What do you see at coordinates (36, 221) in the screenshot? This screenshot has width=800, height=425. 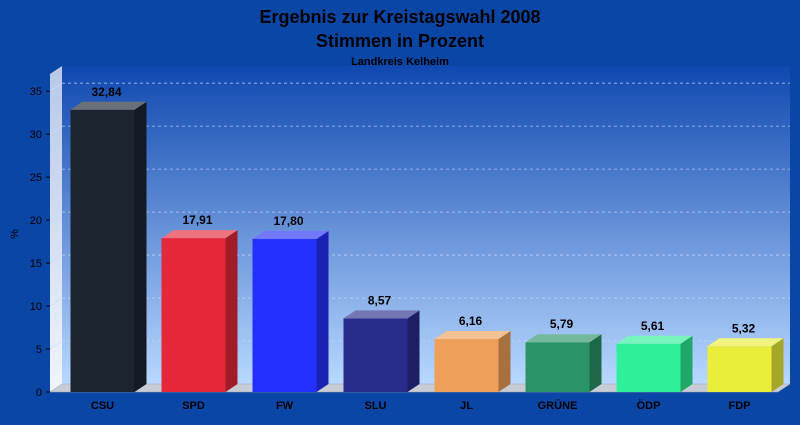 I see `y-tick-label: 20` at bounding box center [36, 221].